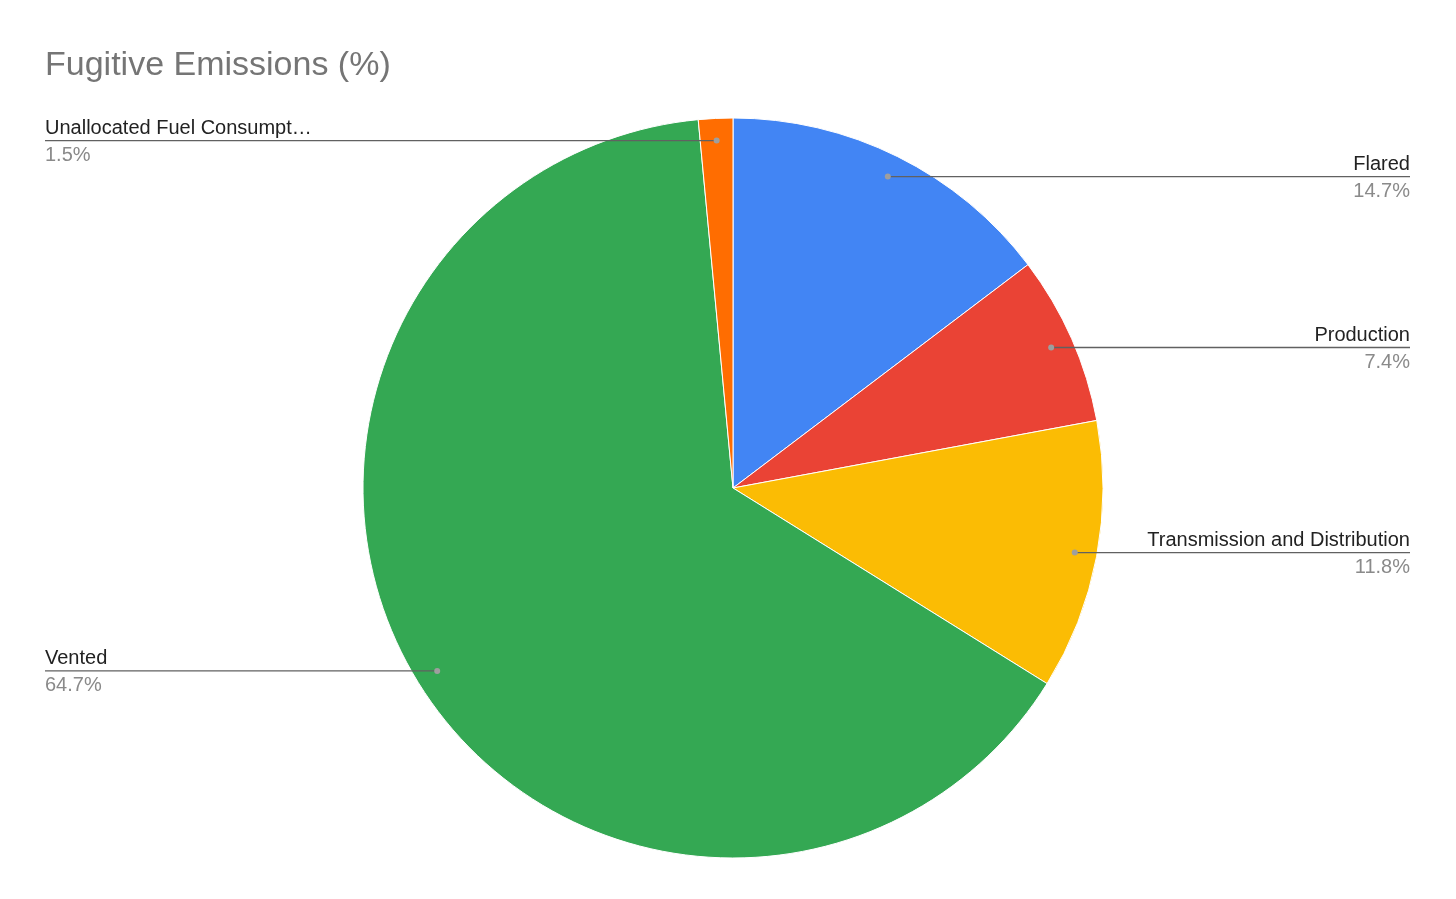 The image size is (1456, 899). Describe the element at coordinates (1278, 538) in the screenshot. I see `slice-label: Transmission and Distribution` at that location.